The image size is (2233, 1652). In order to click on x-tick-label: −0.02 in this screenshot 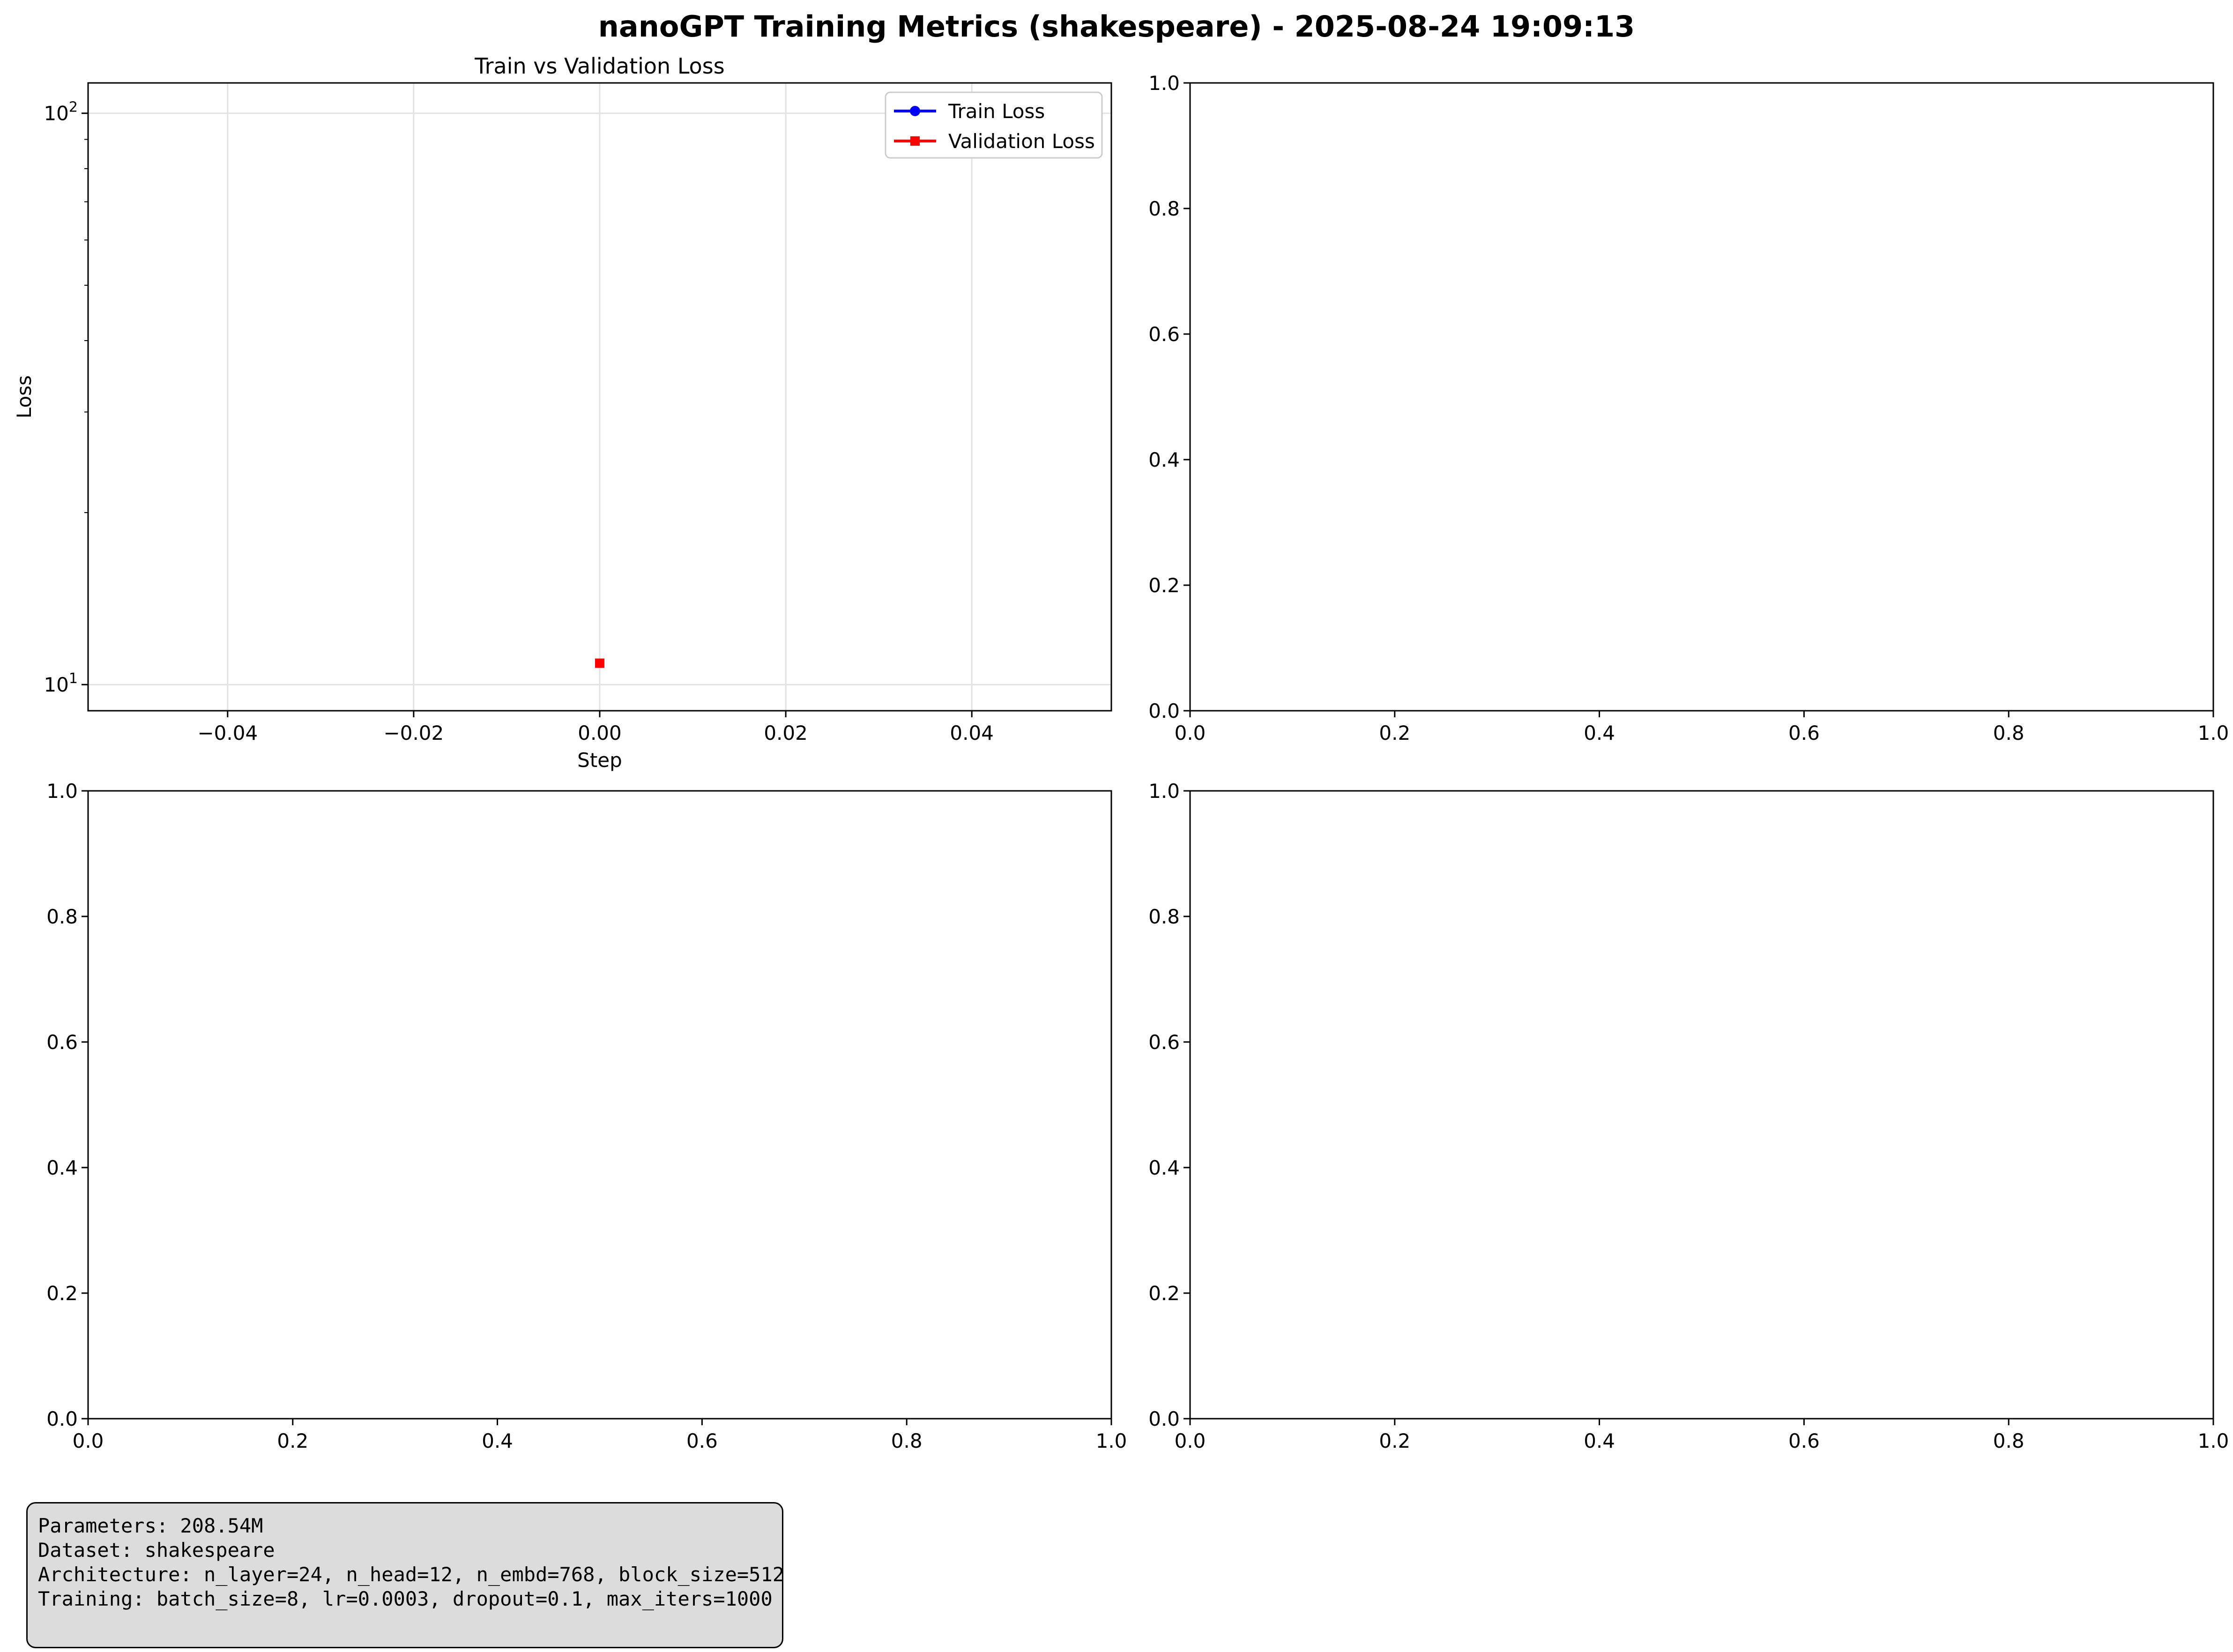, I will do `click(414, 733)`.